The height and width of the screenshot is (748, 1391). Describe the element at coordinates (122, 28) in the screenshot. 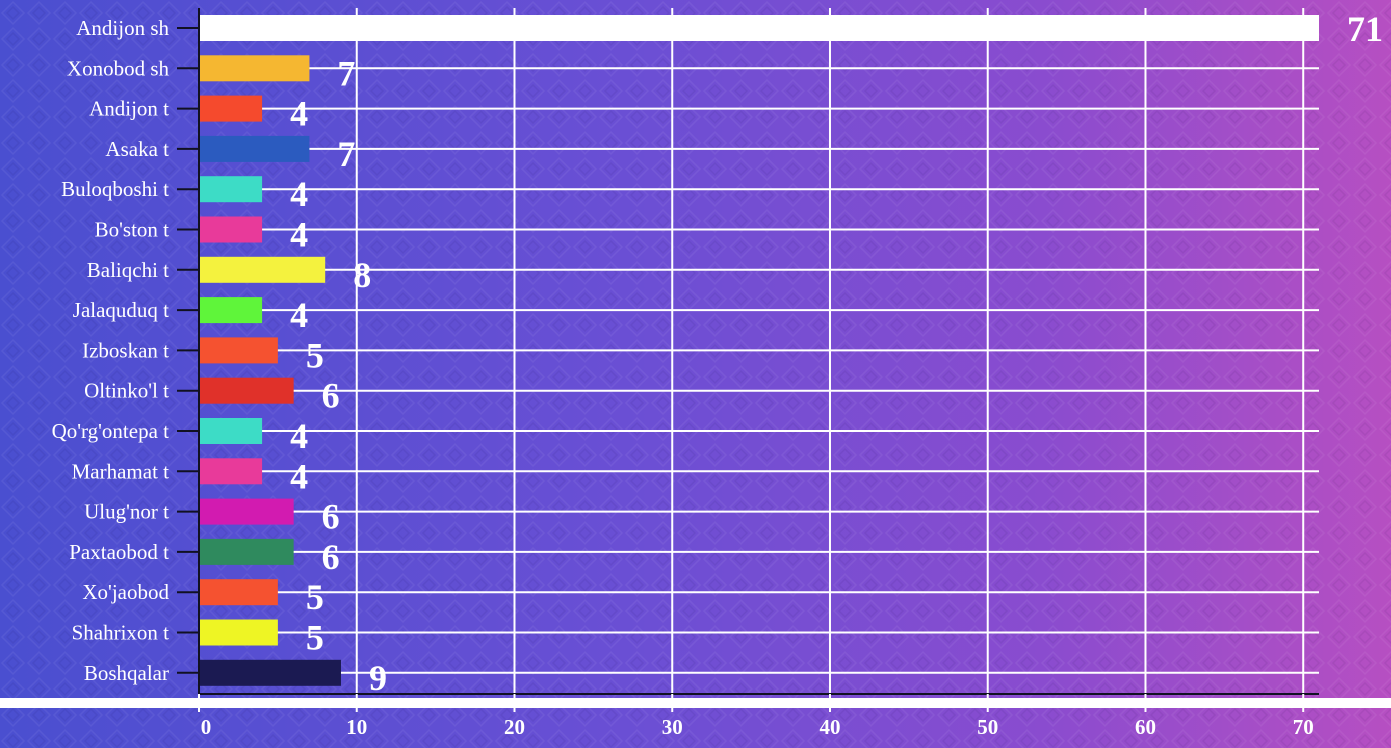

I see `category-label-0: Andijon sh` at that location.